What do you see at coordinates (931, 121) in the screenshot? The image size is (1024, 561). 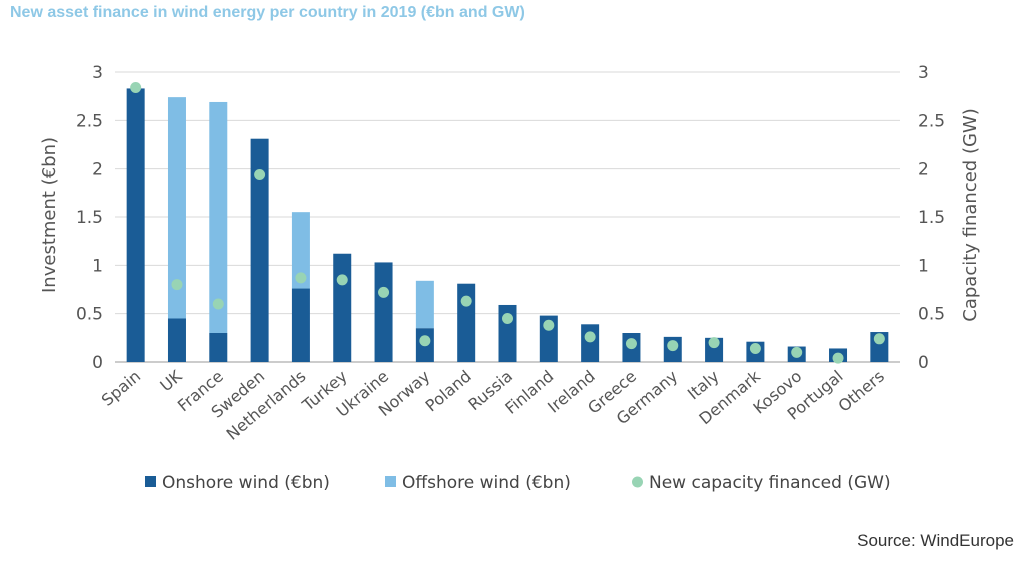 I see `y2-tick-label: 2.5` at bounding box center [931, 121].